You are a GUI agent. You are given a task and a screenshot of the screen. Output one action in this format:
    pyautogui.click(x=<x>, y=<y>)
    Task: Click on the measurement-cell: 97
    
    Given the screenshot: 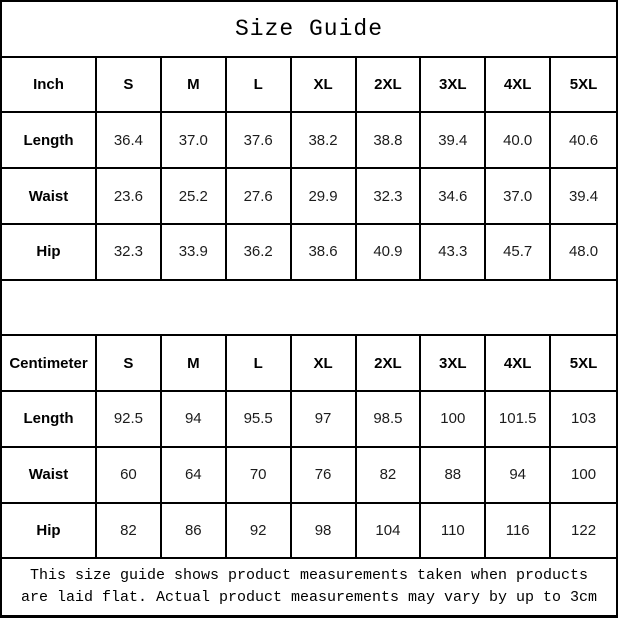 What is the action you would take?
    pyautogui.click(x=324, y=419)
    